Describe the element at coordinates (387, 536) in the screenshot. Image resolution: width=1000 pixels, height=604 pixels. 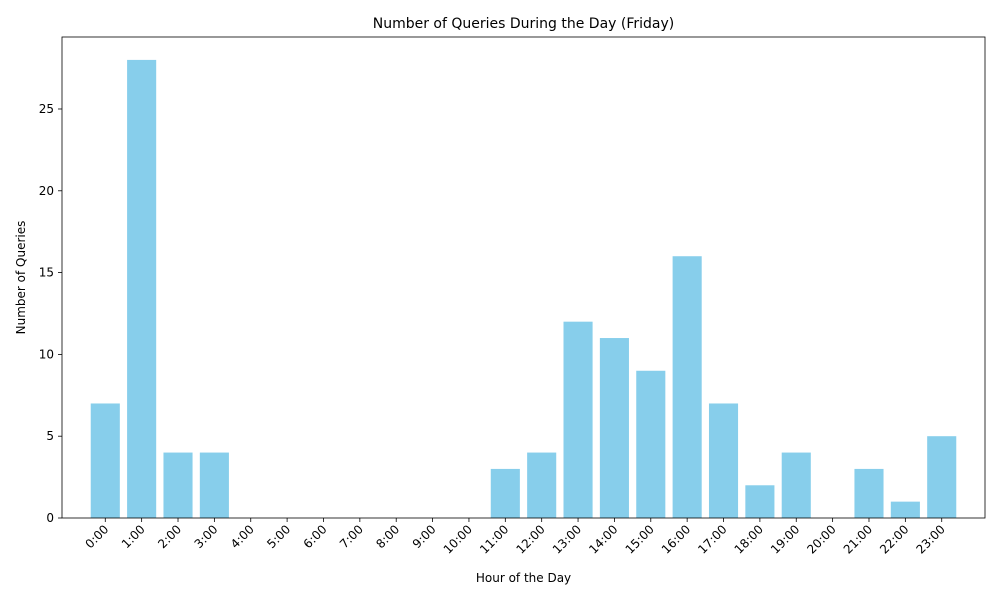
I see `x-tick-label: 8:00` at that location.